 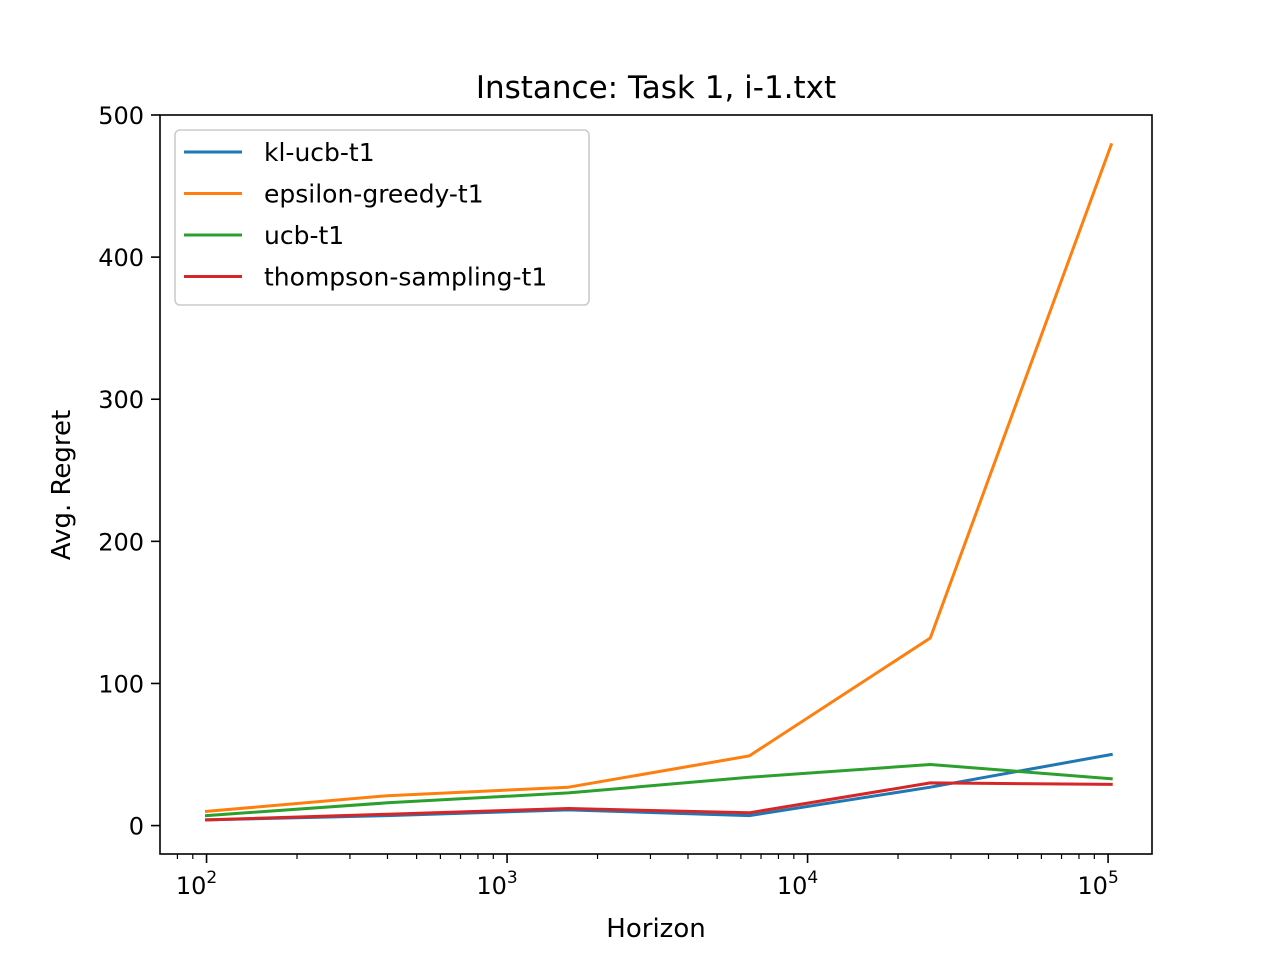 I want to click on y-axis-label: Avg. Regret, so click(x=62, y=485).